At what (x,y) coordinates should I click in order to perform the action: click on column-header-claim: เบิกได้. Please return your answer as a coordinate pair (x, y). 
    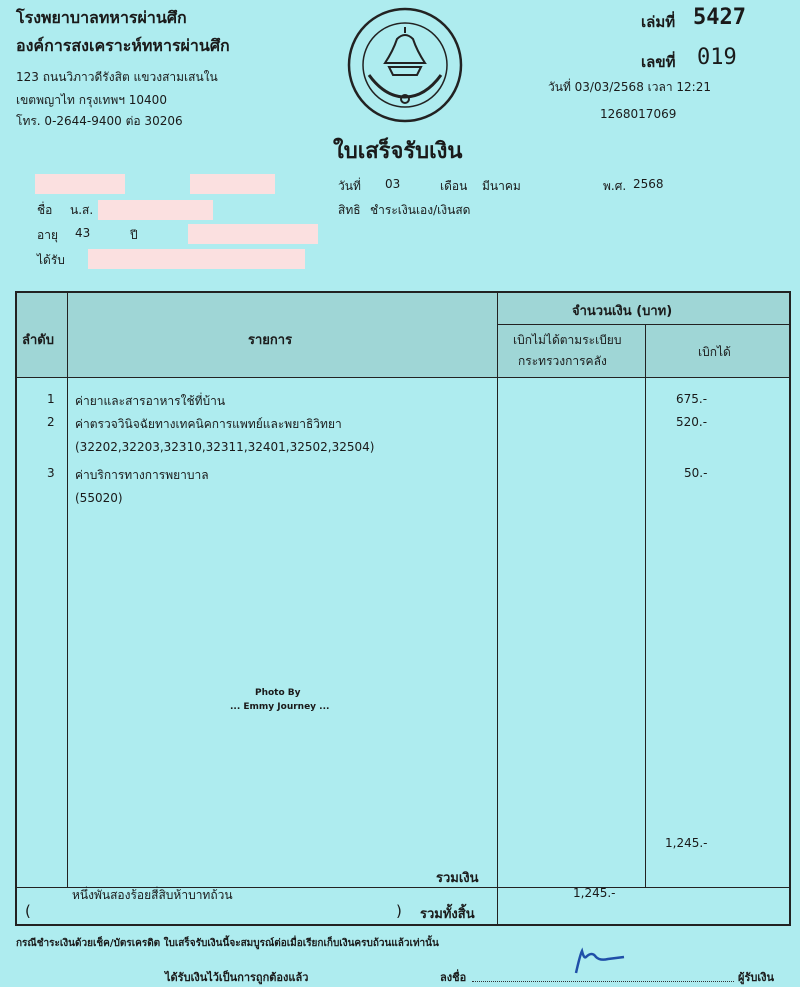
    Looking at the image, I should click on (714, 352).